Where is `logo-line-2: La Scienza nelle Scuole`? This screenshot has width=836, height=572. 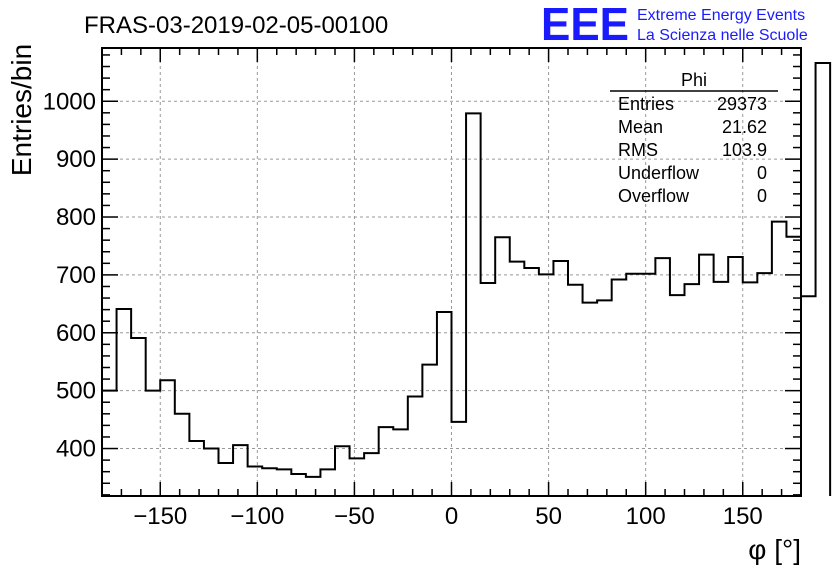
logo-line-2: La Scienza nelle Scuole is located at coordinates (722, 35).